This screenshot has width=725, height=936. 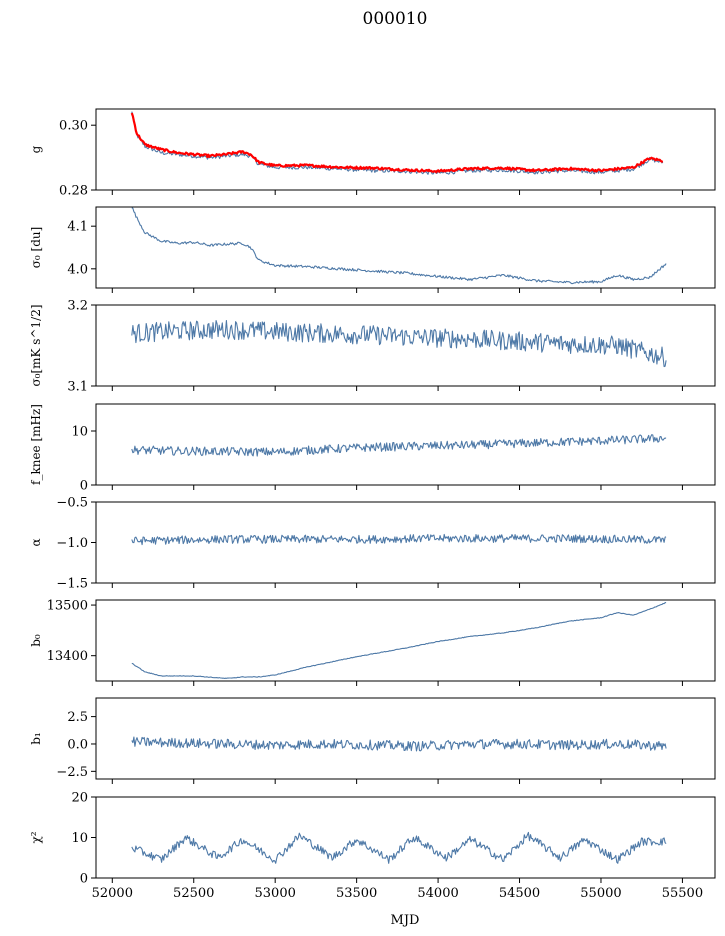 What do you see at coordinates (84, 879) in the screenshot?
I see `y-tick-label-chi2-0: 0` at bounding box center [84, 879].